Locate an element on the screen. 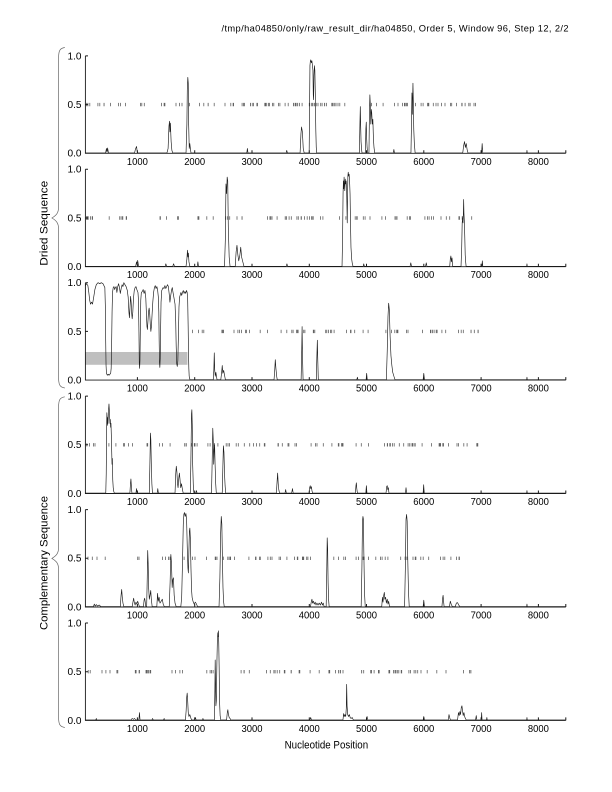 The image size is (612, 792). svg-text: Complementary Sequence is located at coordinates (45, 563).